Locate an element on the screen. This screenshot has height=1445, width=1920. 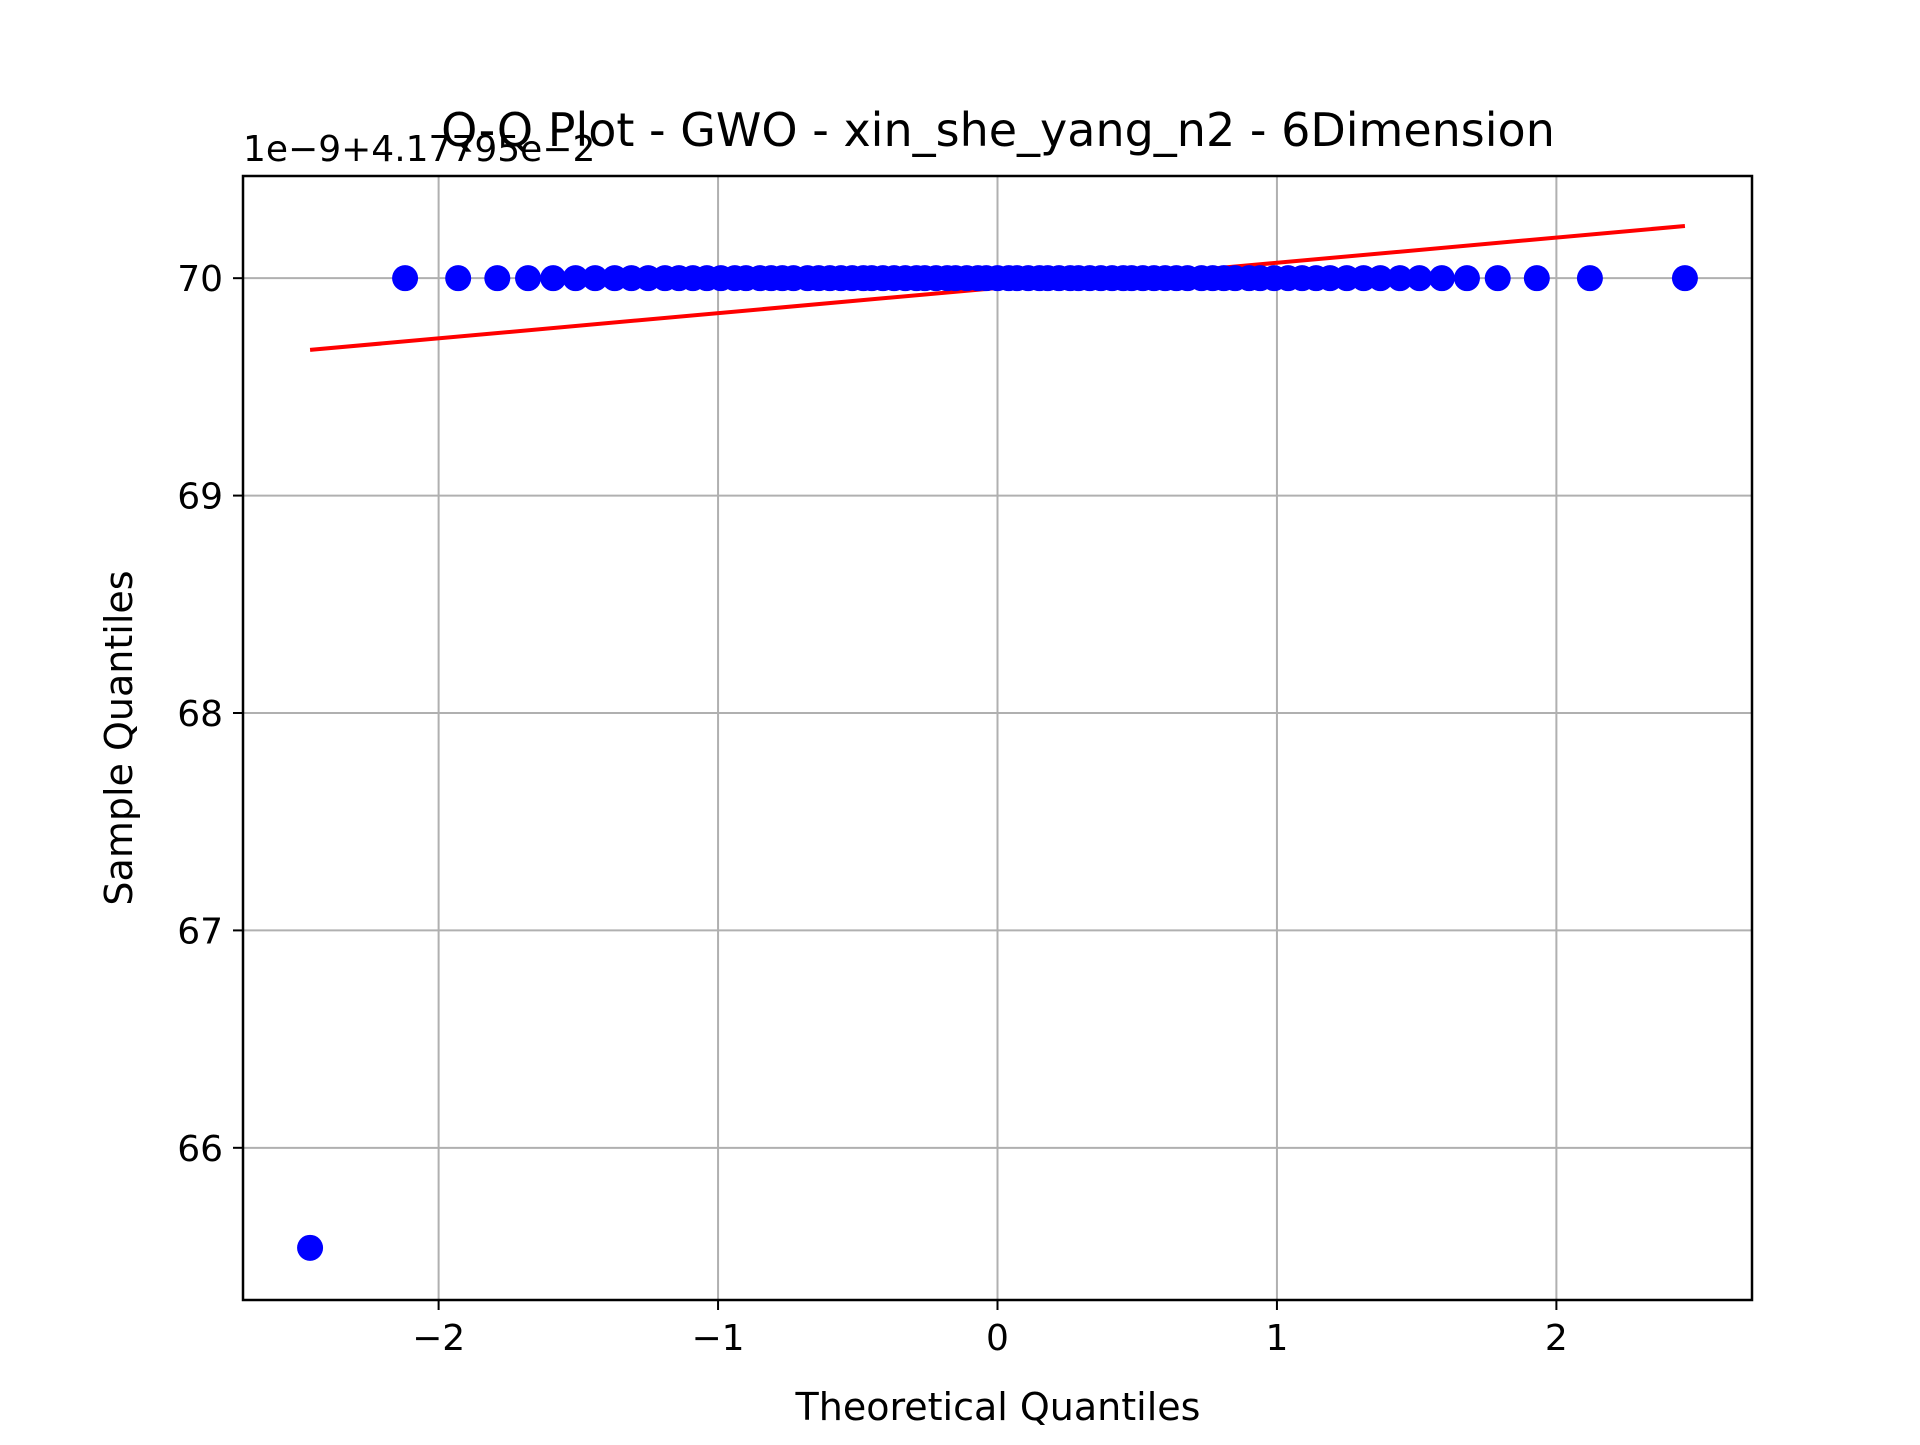
y-tick-label: 68 is located at coordinates (200, 714).